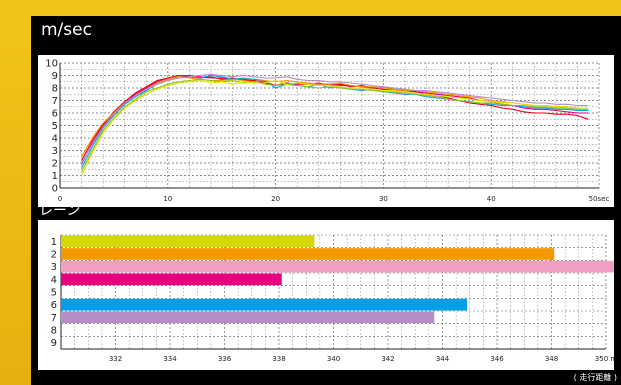 This screenshot has width=621, height=385. I want to click on distance-note: ( 走行距離 ), so click(595, 377).